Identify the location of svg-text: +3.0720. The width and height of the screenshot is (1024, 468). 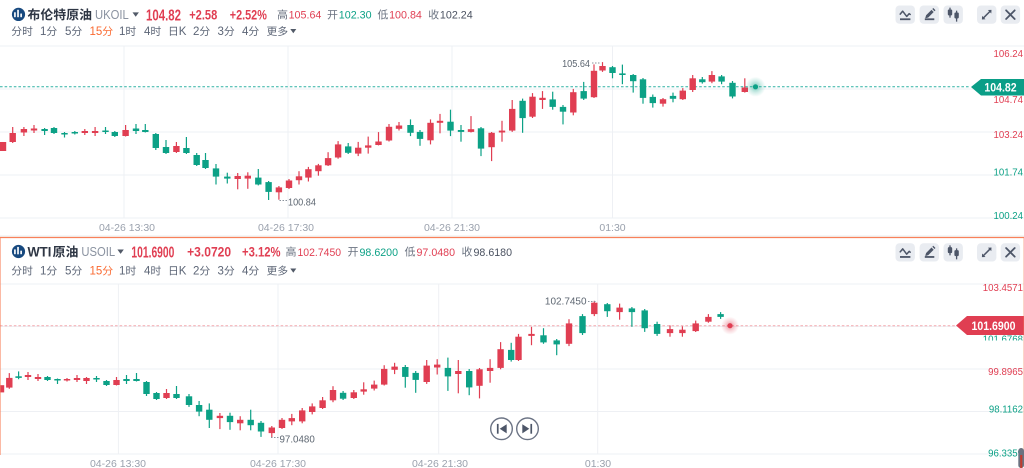
(209, 252).